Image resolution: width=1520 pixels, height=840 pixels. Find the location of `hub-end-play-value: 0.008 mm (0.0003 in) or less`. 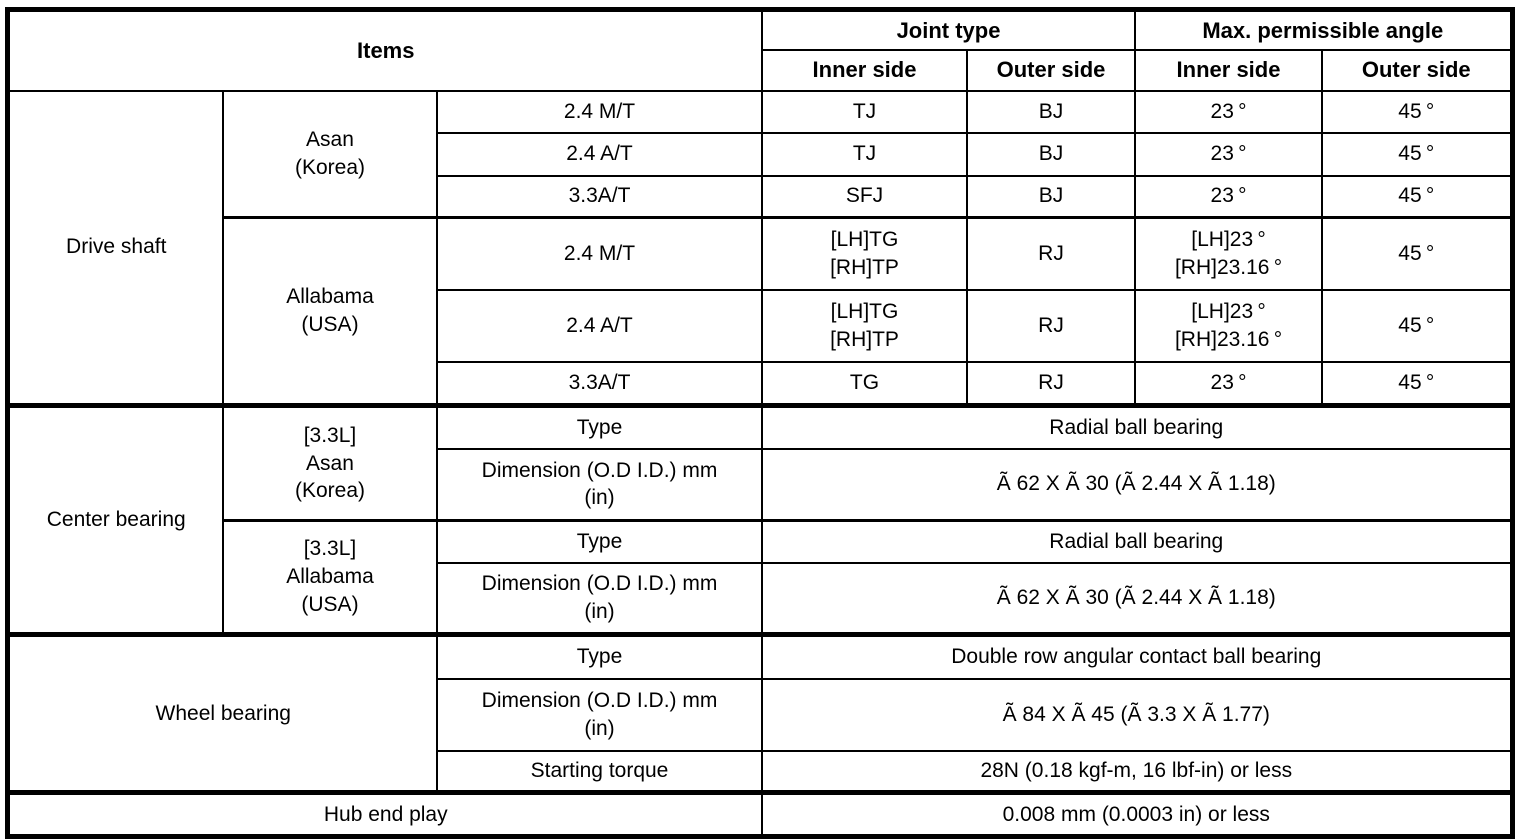

hub-end-play-value: 0.008 mm (0.0003 in) or less is located at coordinates (1137, 814).